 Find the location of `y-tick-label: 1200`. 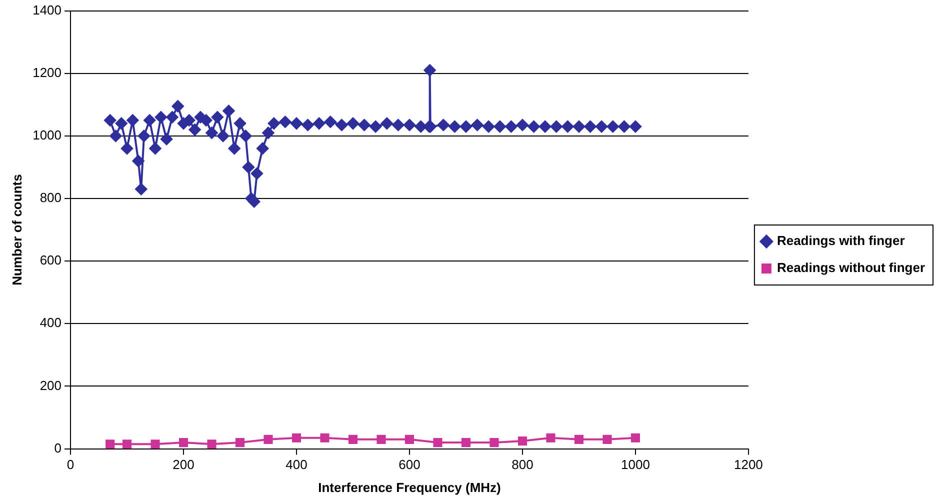

y-tick-label: 1200 is located at coordinates (47, 72).